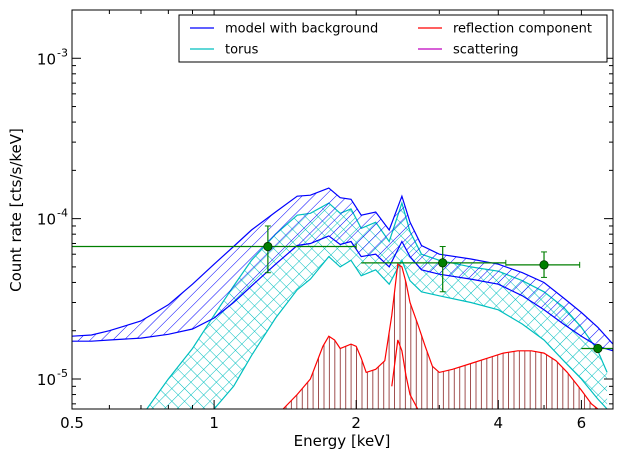 Image resolution: width=624 pixels, height=459 pixels. Describe the element at coordinates (499, 423) in the screenshot. I see `x-tick-label: 4` at that location.